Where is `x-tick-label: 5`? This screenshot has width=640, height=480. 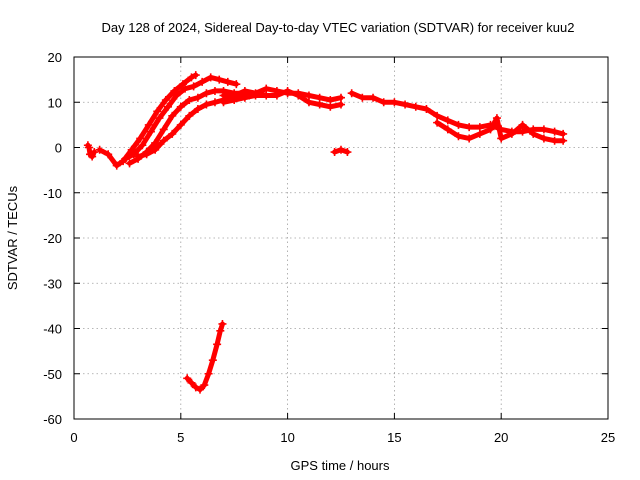
x-tick-label: 5 is located at coordinates (180, 437).